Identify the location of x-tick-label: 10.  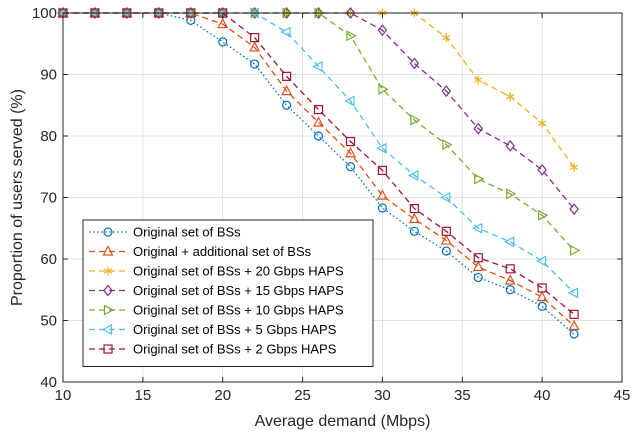
(63, 395).